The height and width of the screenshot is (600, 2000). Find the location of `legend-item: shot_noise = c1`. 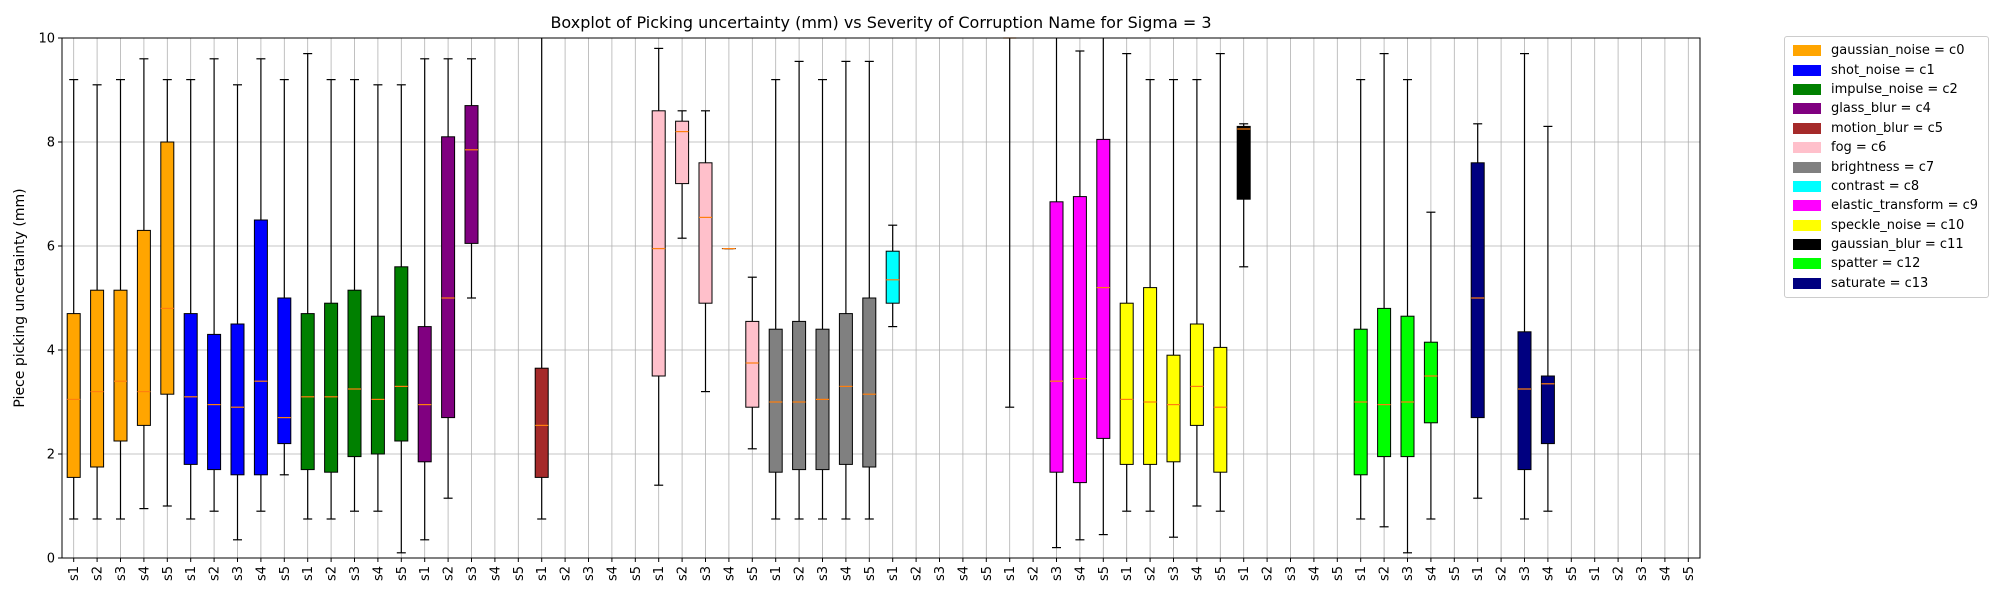

legend-item: shot_noise = c1 is located at coordinates (1886, 69).